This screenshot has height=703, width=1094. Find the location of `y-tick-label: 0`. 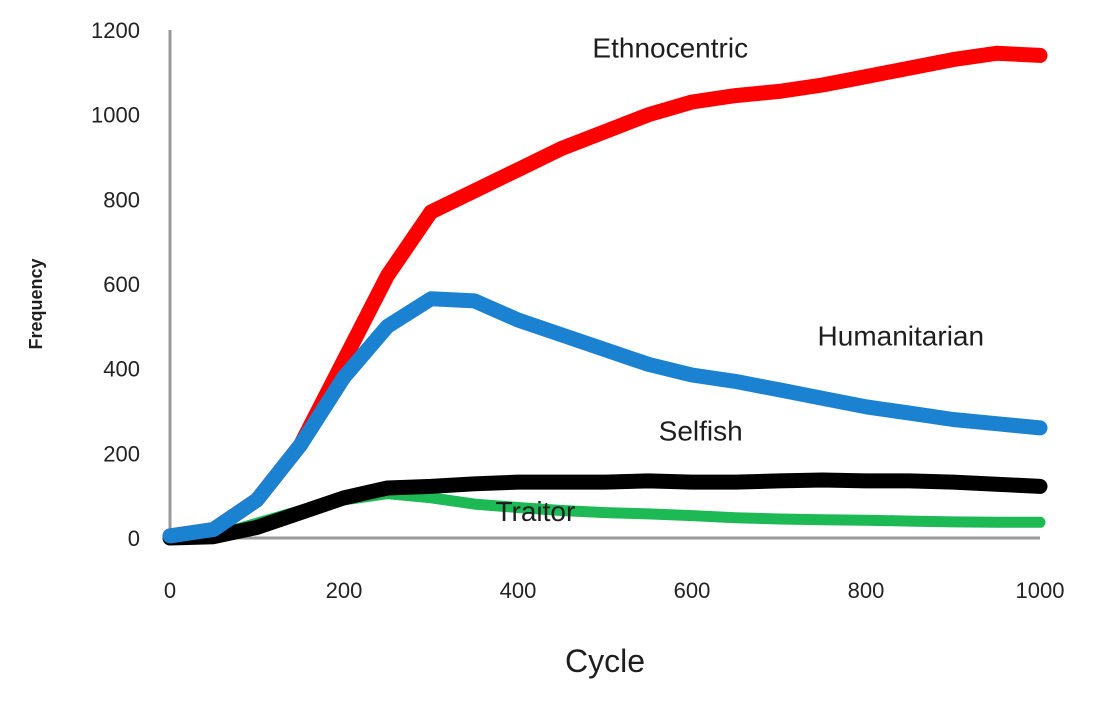

y-tick-label: 0 is located at coordinates (134, 538).